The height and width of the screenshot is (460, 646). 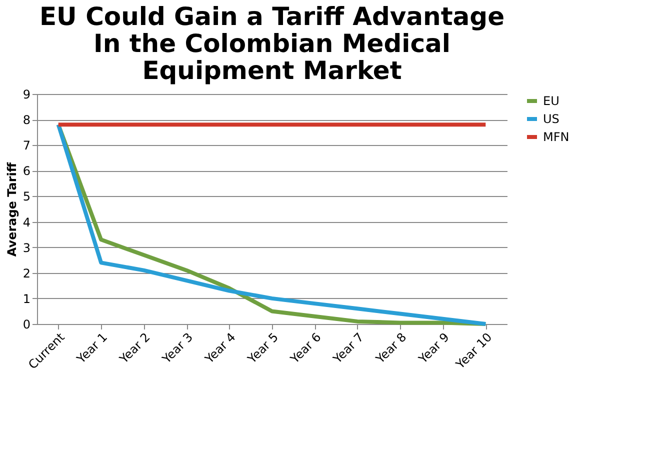 What do you see at coordinates (26, 299) in the screenshot?
I see `y-tick-label: 1` at bounding box center [26, 299].